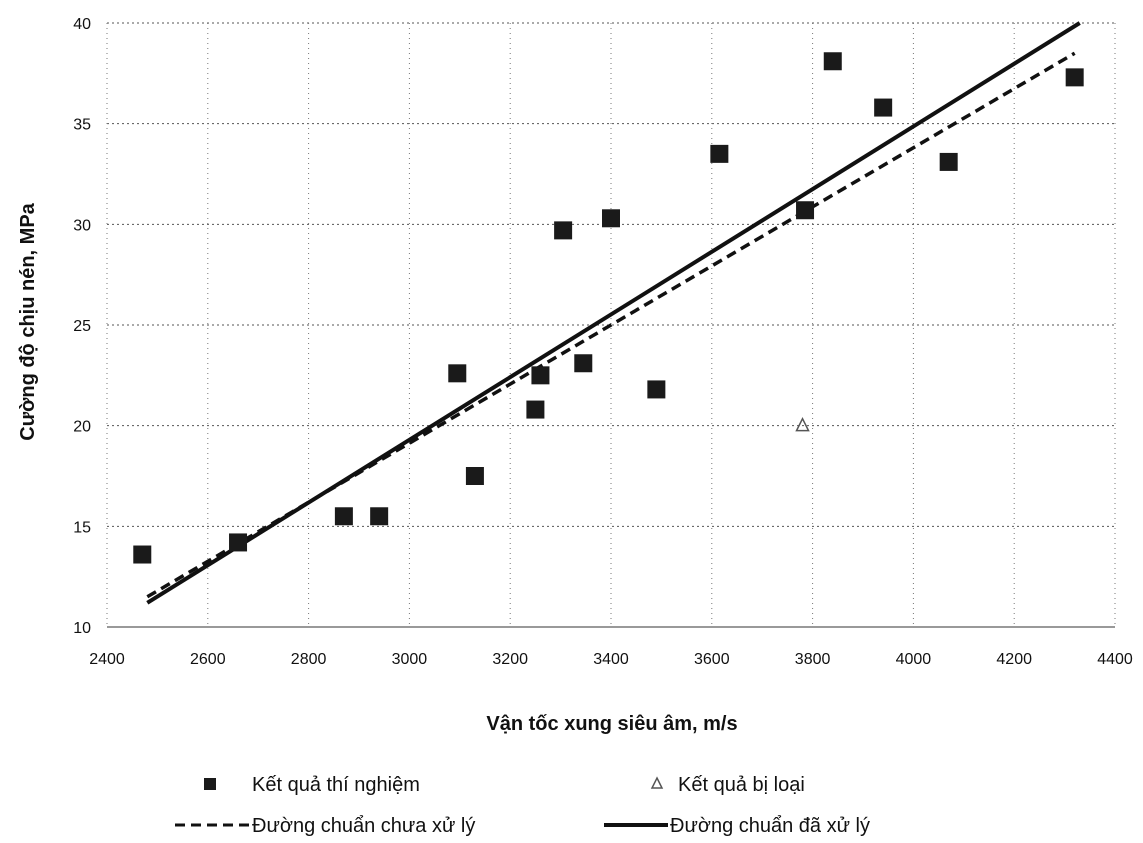 The height and width of the screenshot is (843, 1143). I want to click on x-tick-label: 3600, so click(712, 659).